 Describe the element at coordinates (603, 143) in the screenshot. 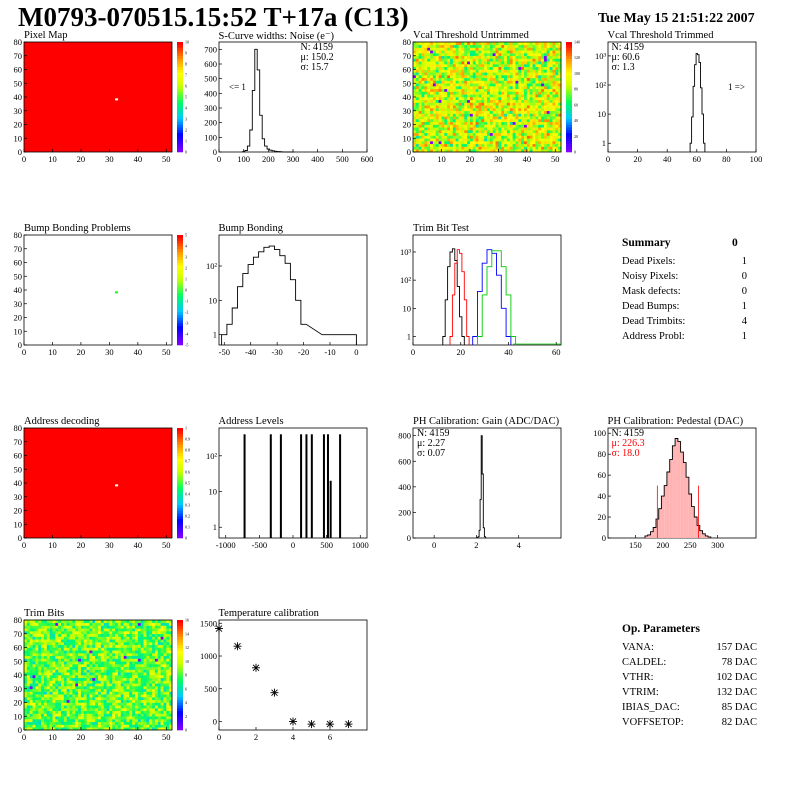

I see `y-tick-label: 1` at that location.